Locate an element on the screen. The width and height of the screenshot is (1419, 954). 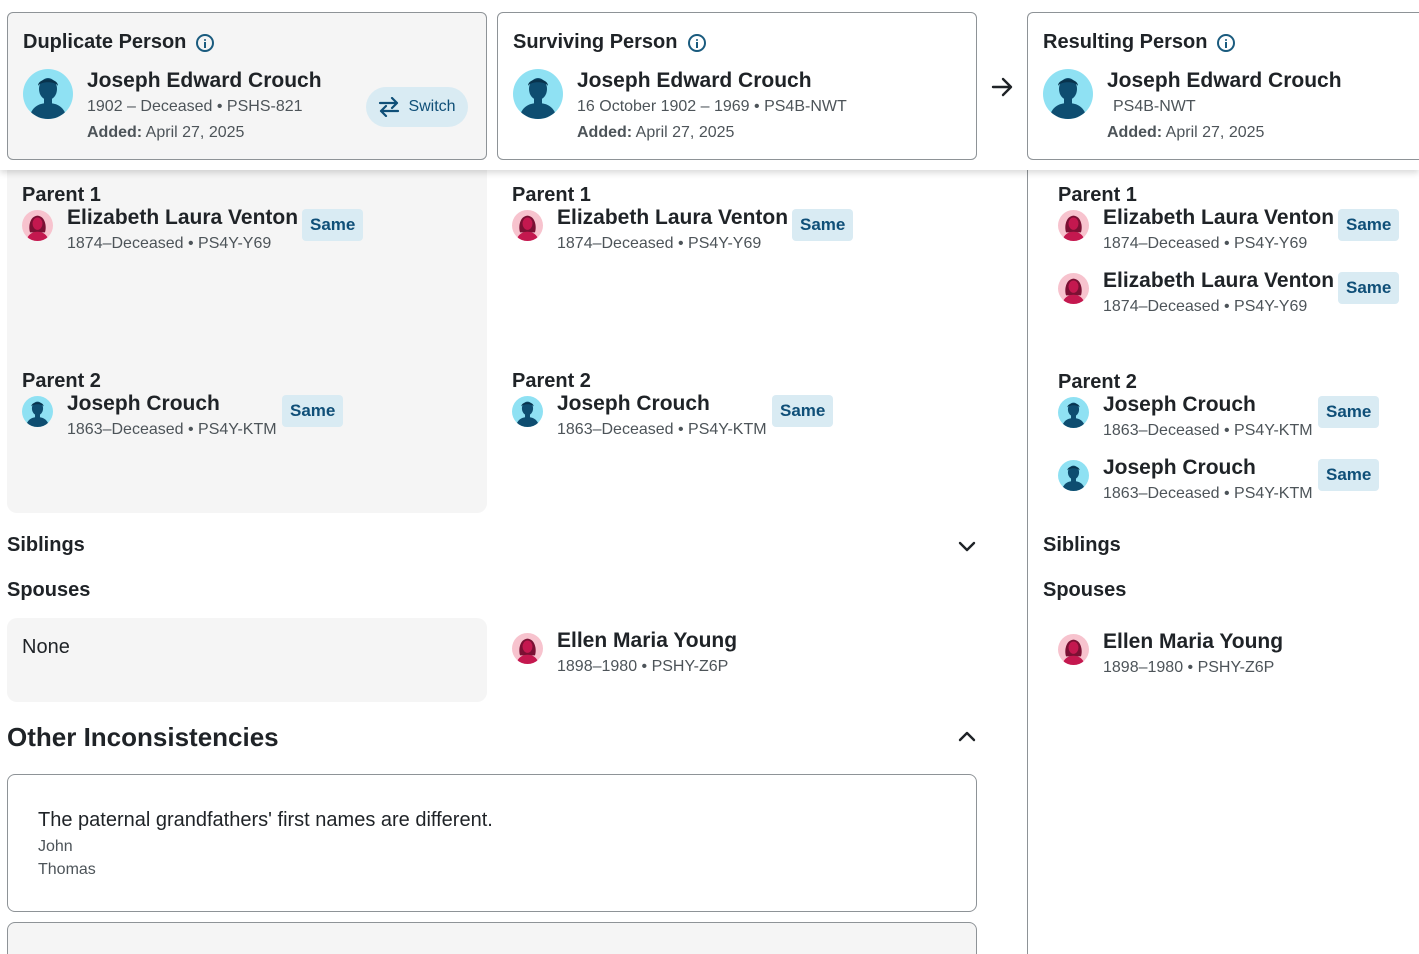
switch-button-label: Switch is located at coordinates (432, 106).